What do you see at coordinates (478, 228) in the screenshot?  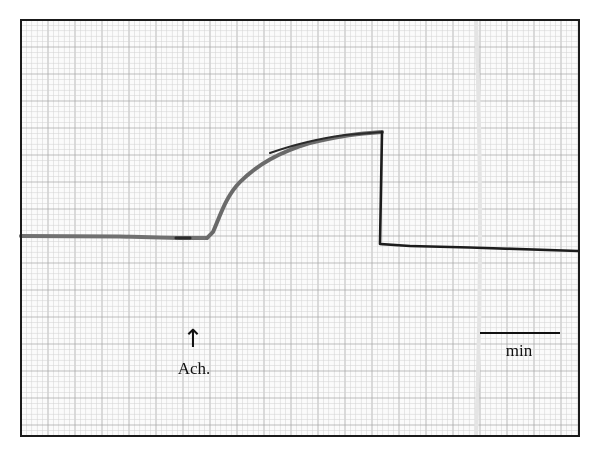 I see `paper-seam` at bounding box center [478, 228].